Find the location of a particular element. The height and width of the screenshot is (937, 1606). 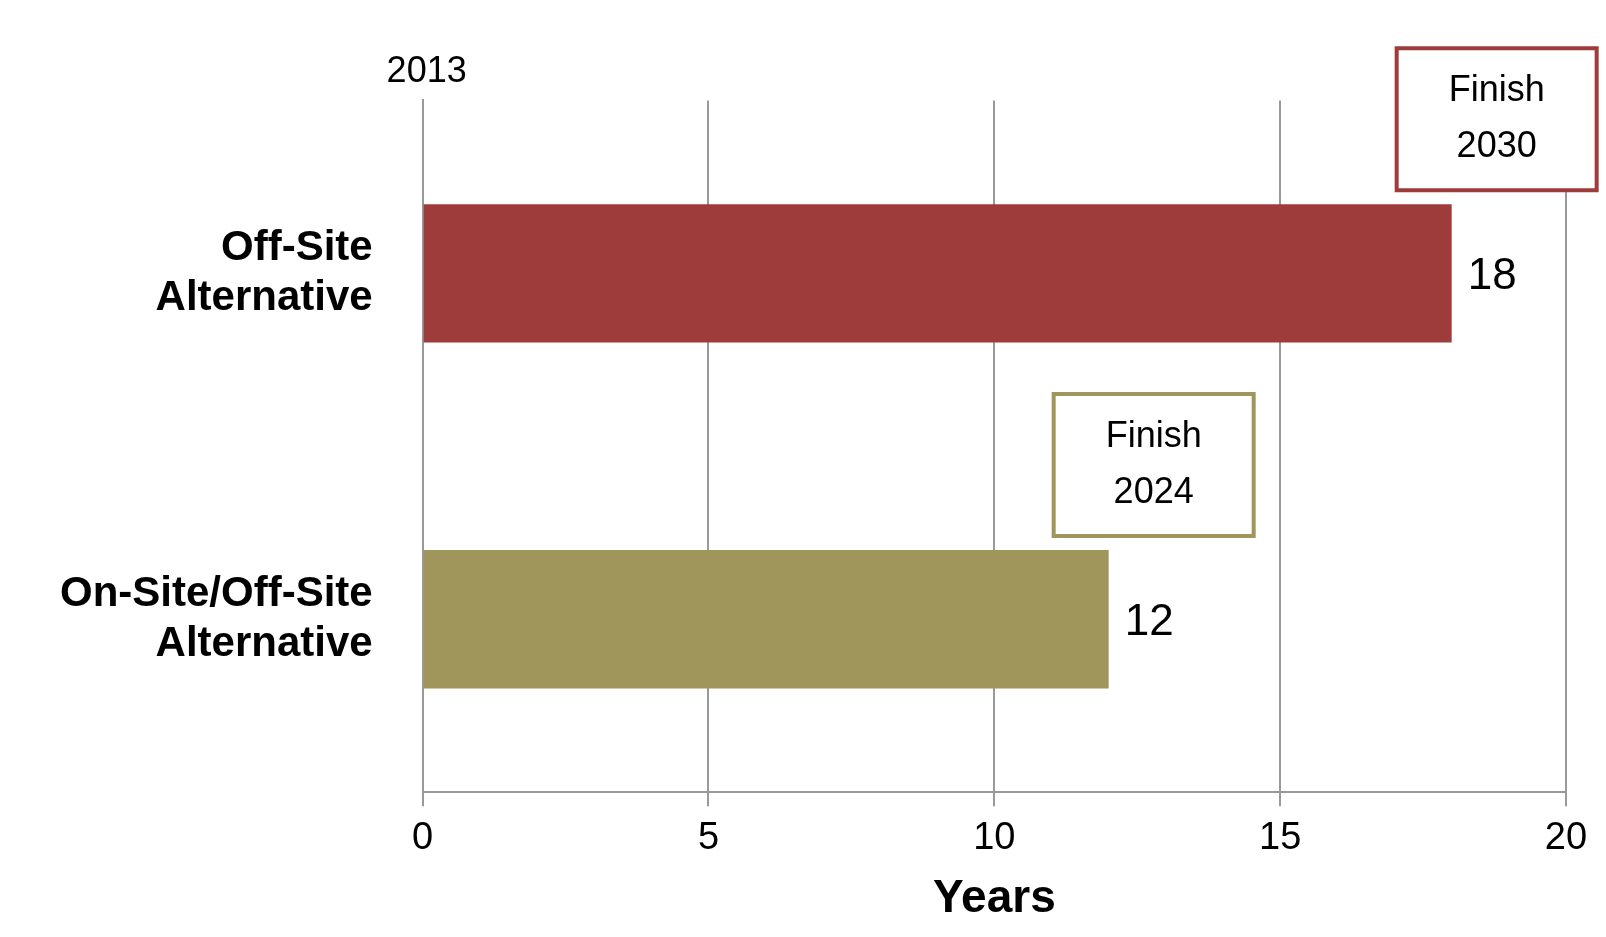

annotation: Finish 2024 is located at coordinates (1153, 462).